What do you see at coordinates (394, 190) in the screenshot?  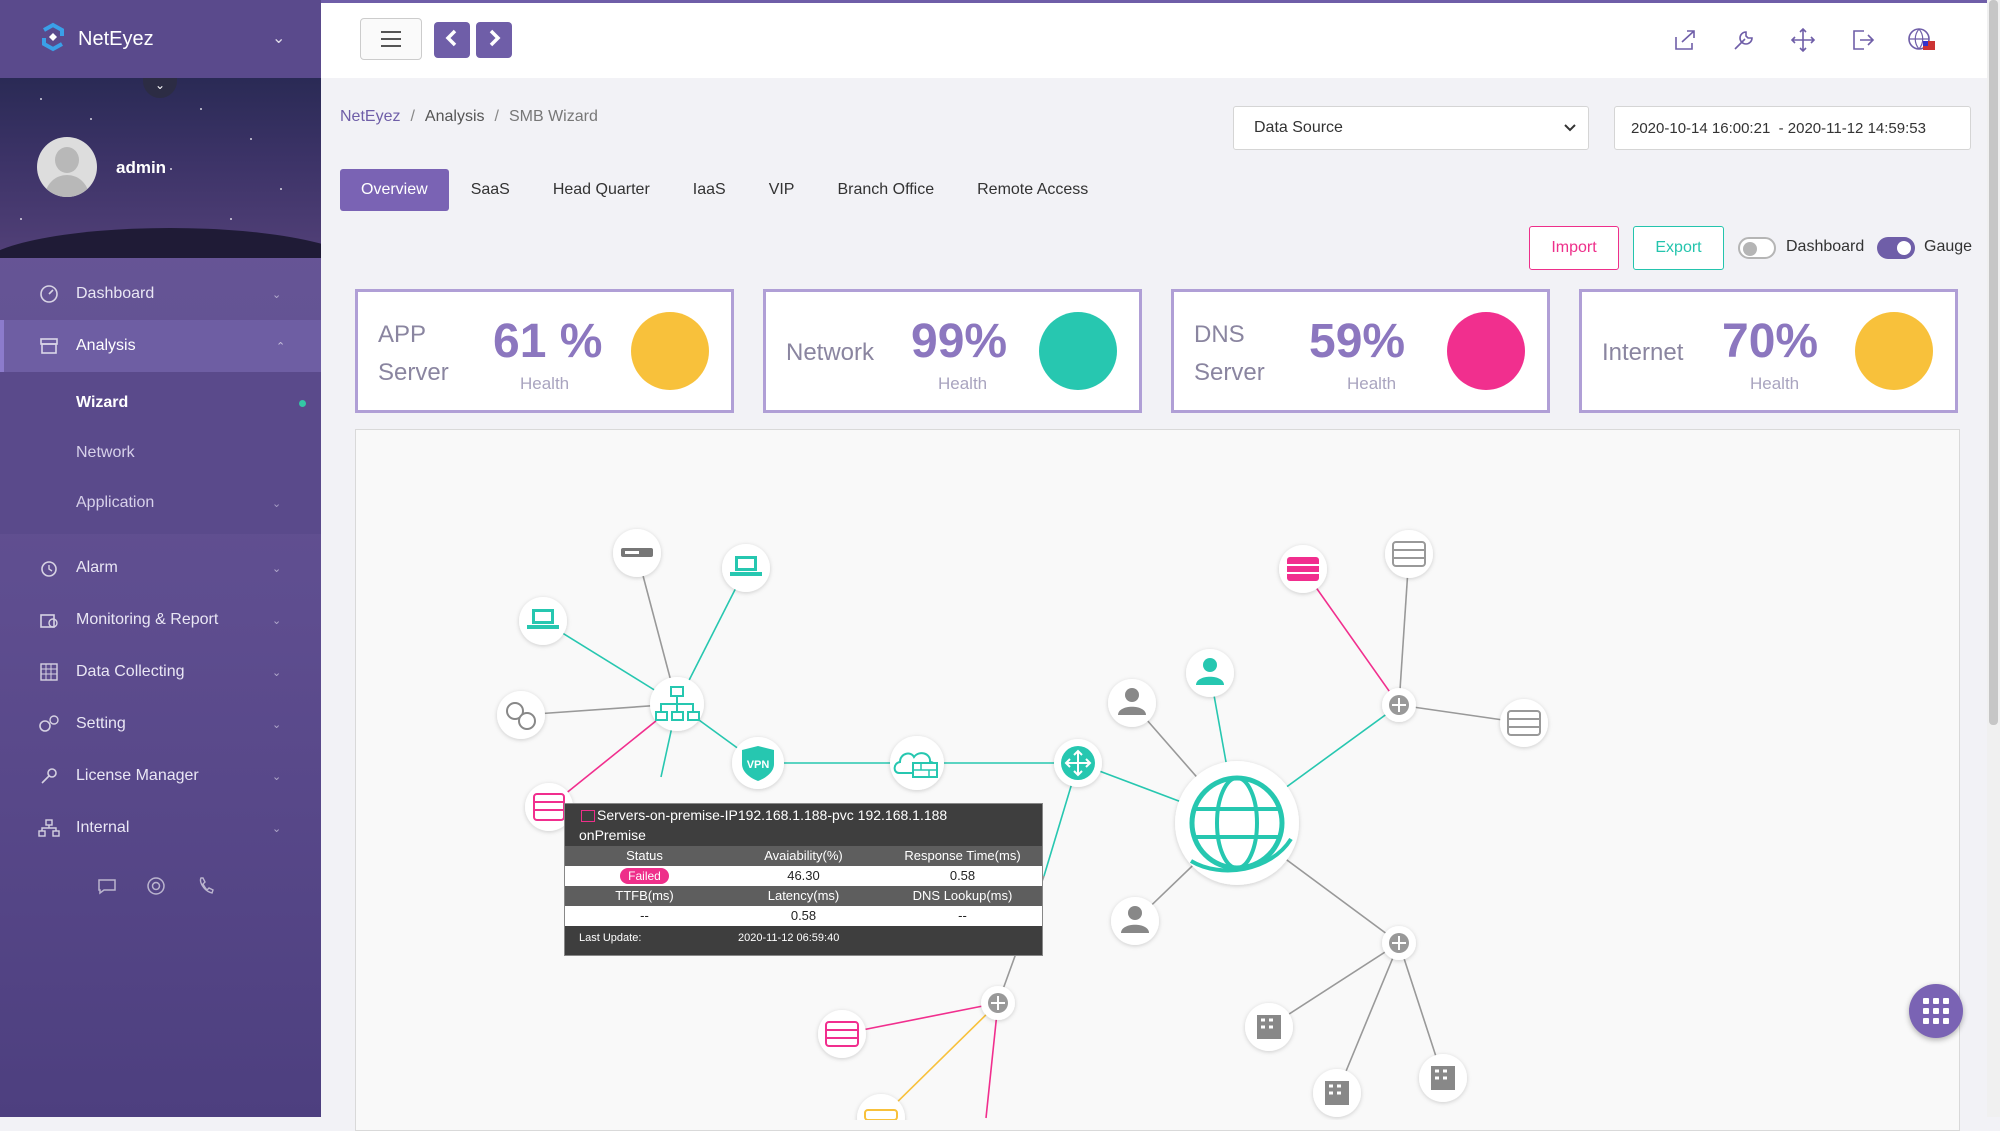 I see `tab-overview: Overview` at bounding box center [394, 190].